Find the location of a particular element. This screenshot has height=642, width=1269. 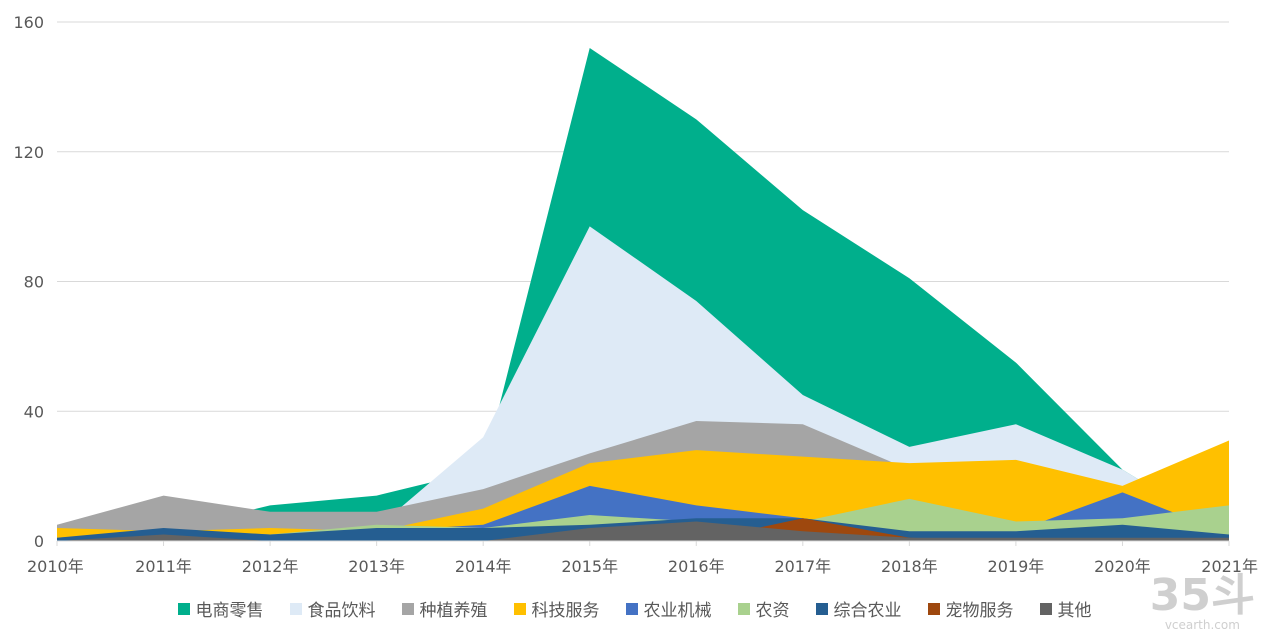

legend-item: 农资 is located at coordinates (763, 608).